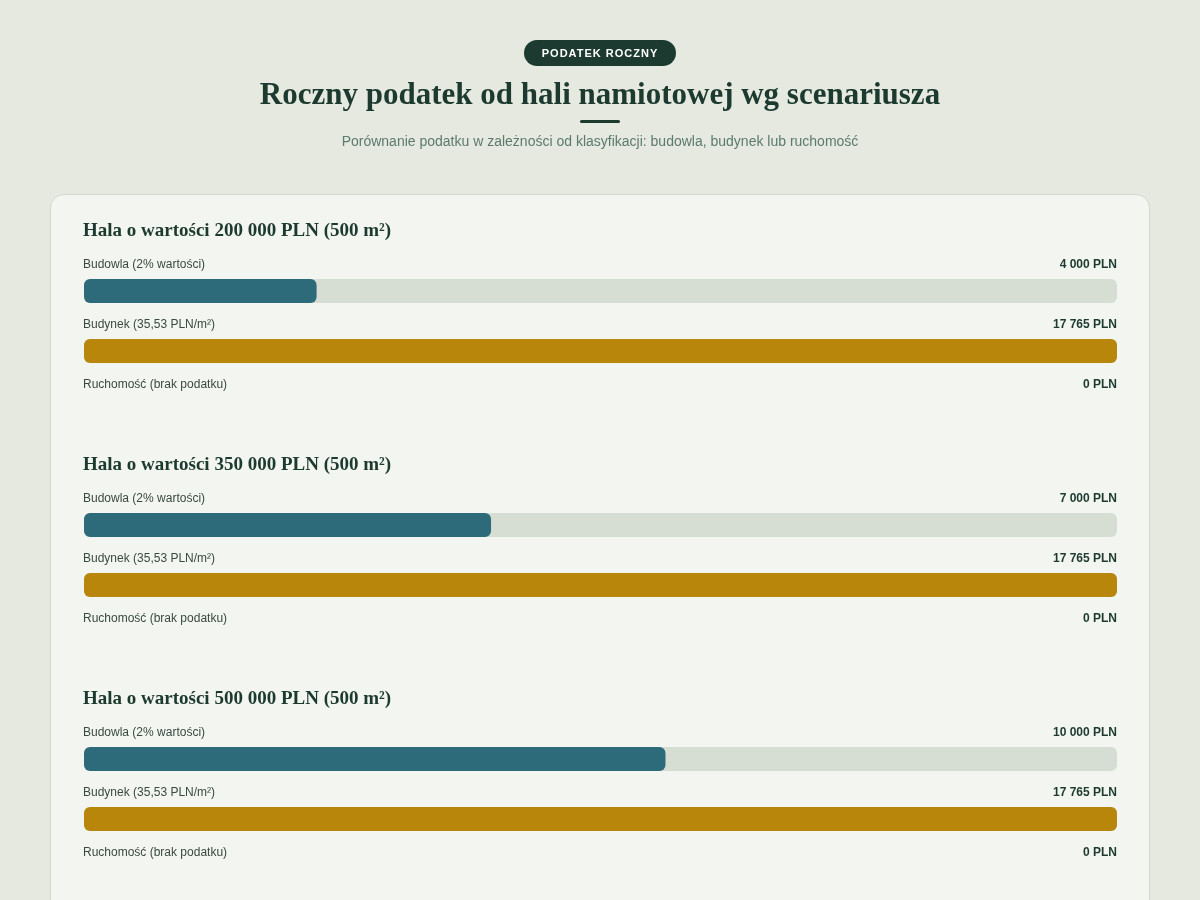 The height and width of the screenshot is (900, 1200). Describe the element at coordinates (600, 53) in the screenshot. I see `text: PODATEK ROCZNY` at that location.